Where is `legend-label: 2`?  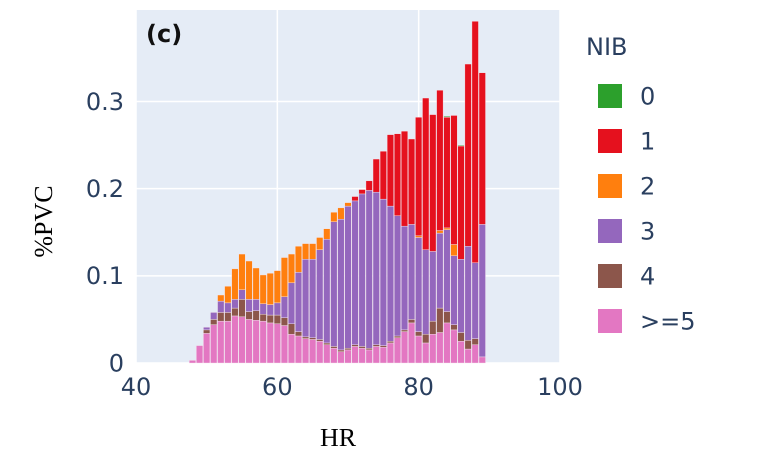
legend-label: 2 is located at coordinates (648, 186).